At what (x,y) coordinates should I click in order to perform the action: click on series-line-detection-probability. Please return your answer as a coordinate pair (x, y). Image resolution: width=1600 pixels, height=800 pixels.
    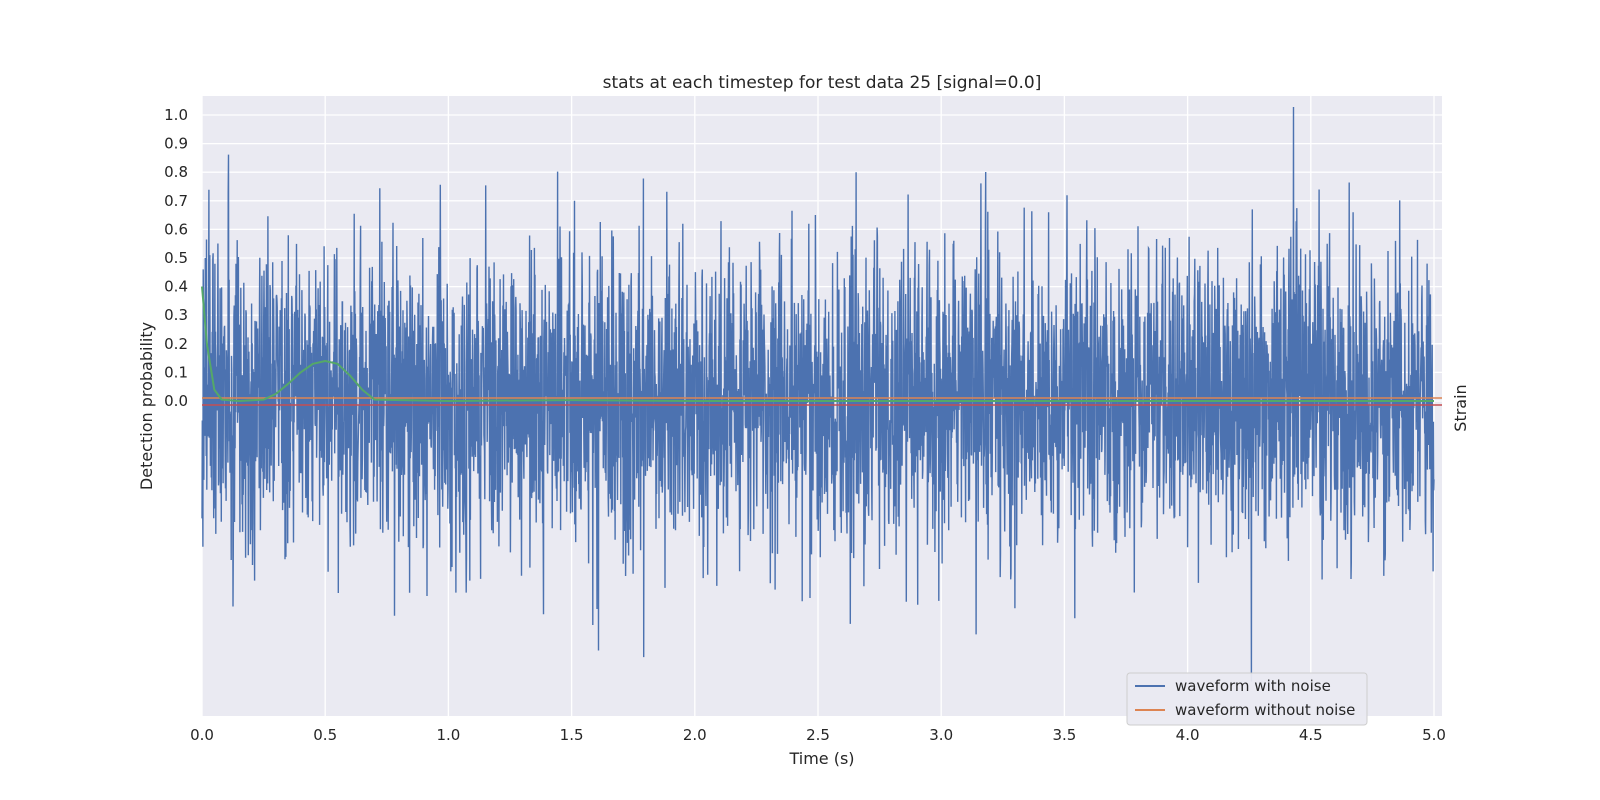
    Looking at the image, I should click on (817, 344).